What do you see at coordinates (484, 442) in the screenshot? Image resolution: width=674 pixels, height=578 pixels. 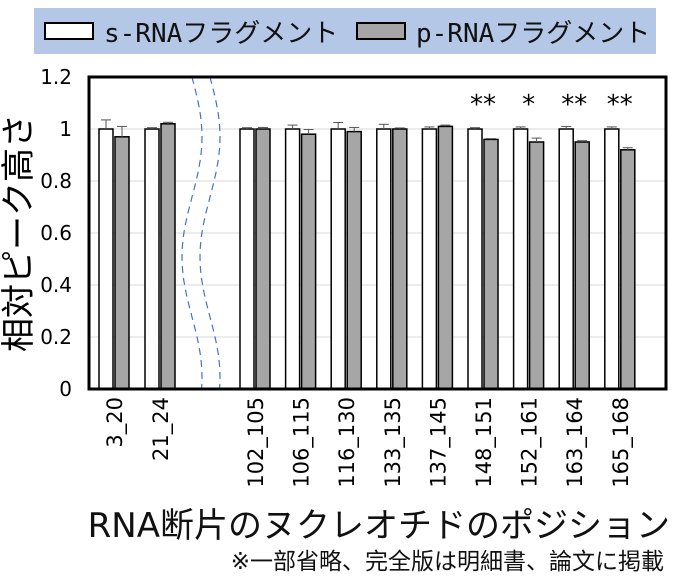 I see `x-tick-label: 148_151` at bounding box center [484, 442].